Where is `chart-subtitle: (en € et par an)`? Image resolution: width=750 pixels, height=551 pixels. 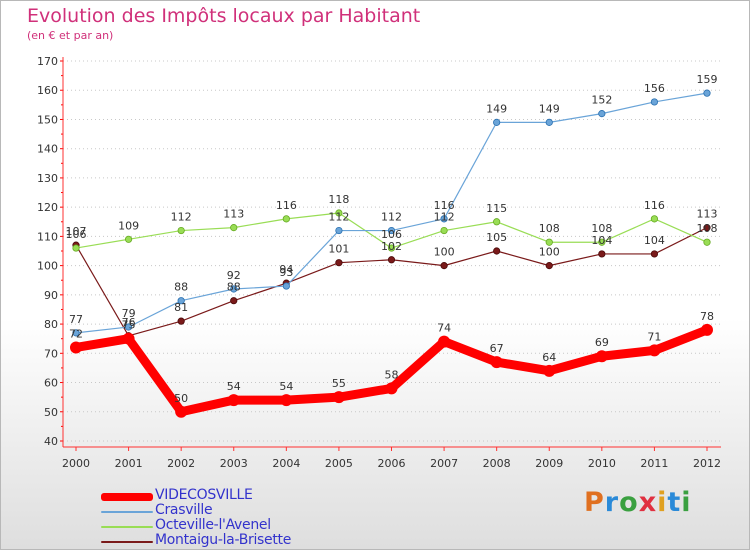
chart-subtitle: (en € et par an) is located at coordinates (70, 35).